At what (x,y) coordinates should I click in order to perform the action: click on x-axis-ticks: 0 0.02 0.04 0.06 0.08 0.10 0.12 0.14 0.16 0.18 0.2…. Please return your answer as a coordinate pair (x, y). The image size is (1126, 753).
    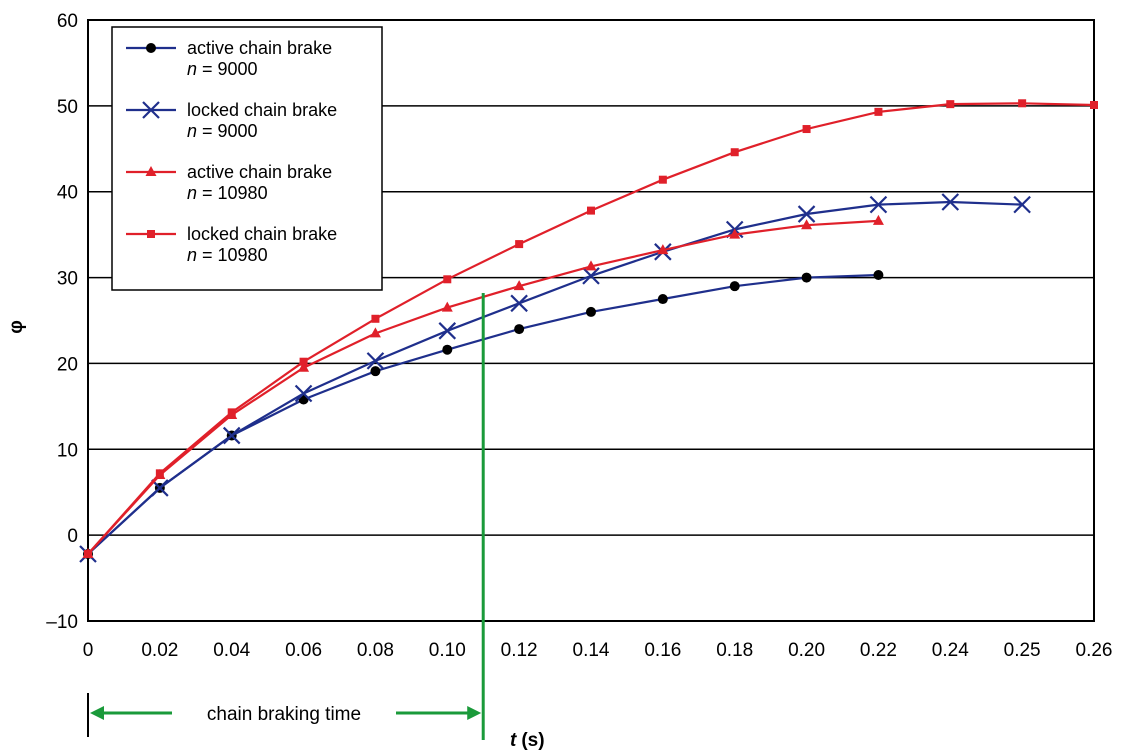
    Looking at the image, I should click on (598, 650).